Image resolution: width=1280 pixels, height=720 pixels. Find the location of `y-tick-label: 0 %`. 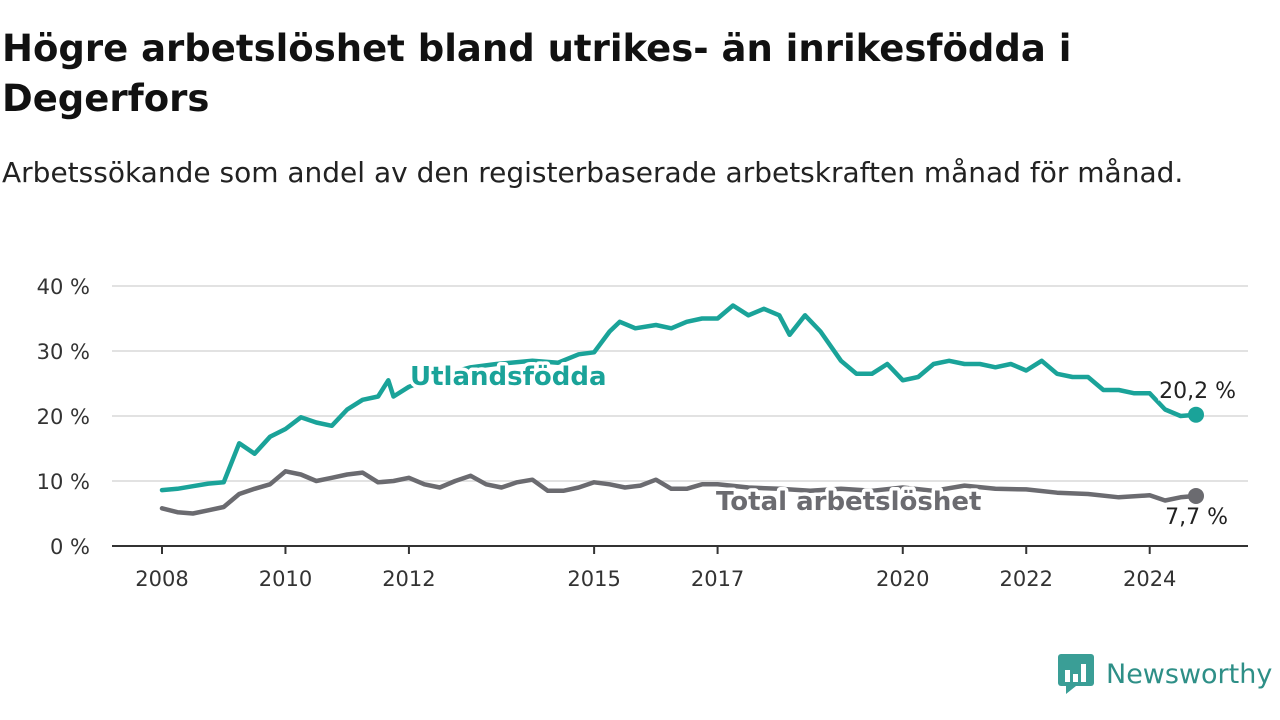

y-tick-label: 0 % is located at coordinates (70, 547).